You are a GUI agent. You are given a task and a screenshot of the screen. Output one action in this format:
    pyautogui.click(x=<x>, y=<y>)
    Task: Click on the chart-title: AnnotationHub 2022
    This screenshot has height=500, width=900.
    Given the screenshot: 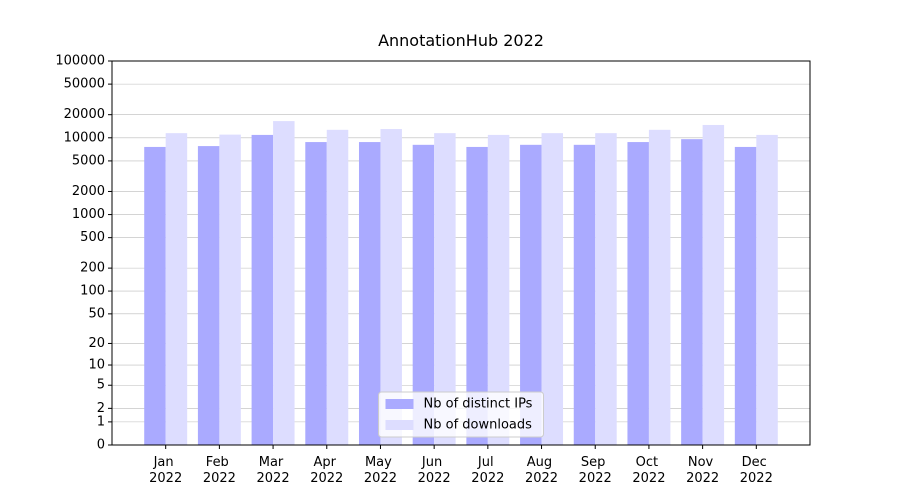 What is the action you would take?
    pyautogui.click(x=461, y=40)
    